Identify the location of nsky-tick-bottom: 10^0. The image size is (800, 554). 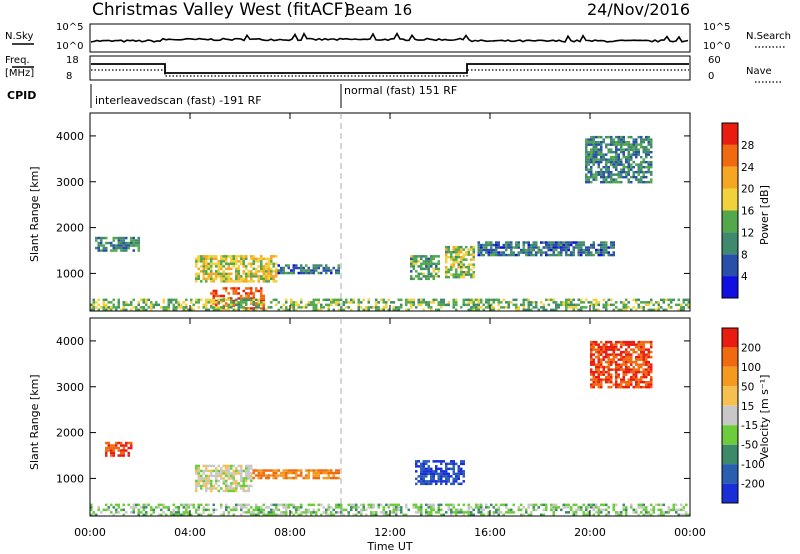
(69, 46).